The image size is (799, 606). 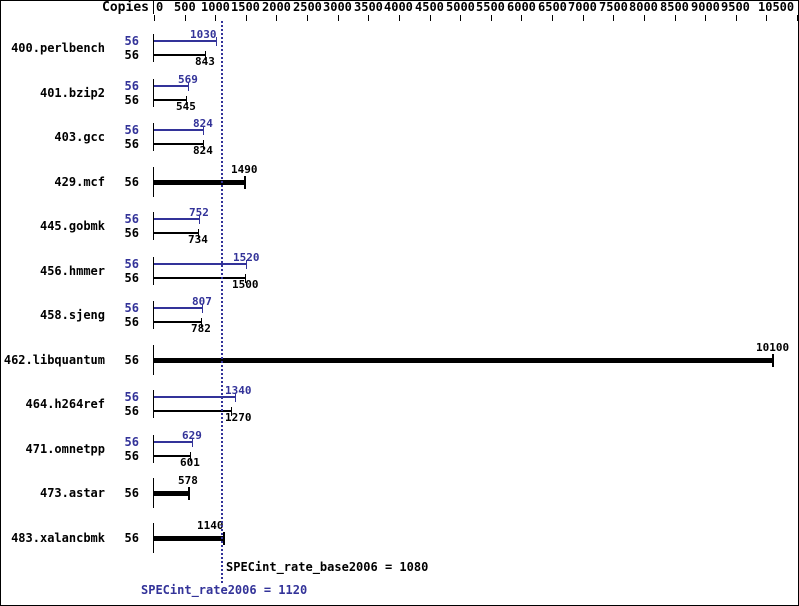 What do you see at coordinates (773, 347) in the screenshot?
I see `base-value-label: 10100` at bounding box center [773, 347].